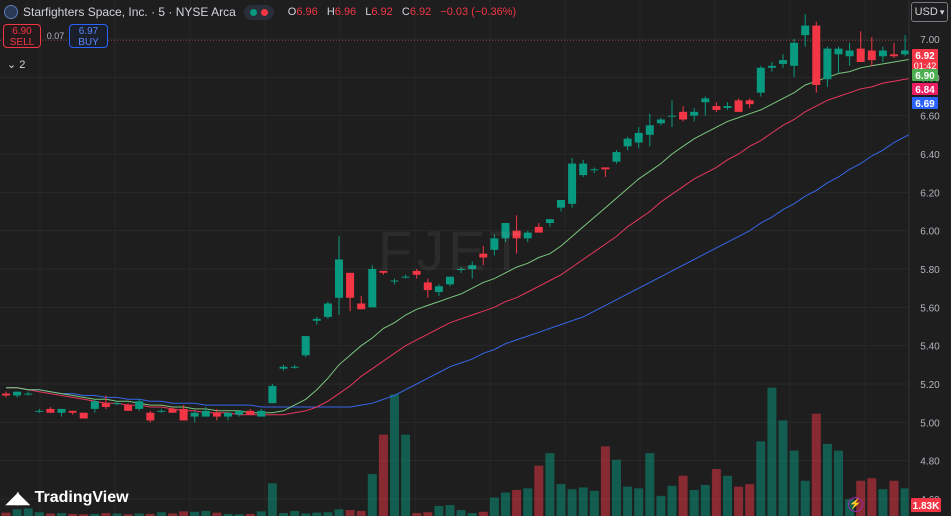  I want to click on price-tag-label: 6.84, so click(925, 90).